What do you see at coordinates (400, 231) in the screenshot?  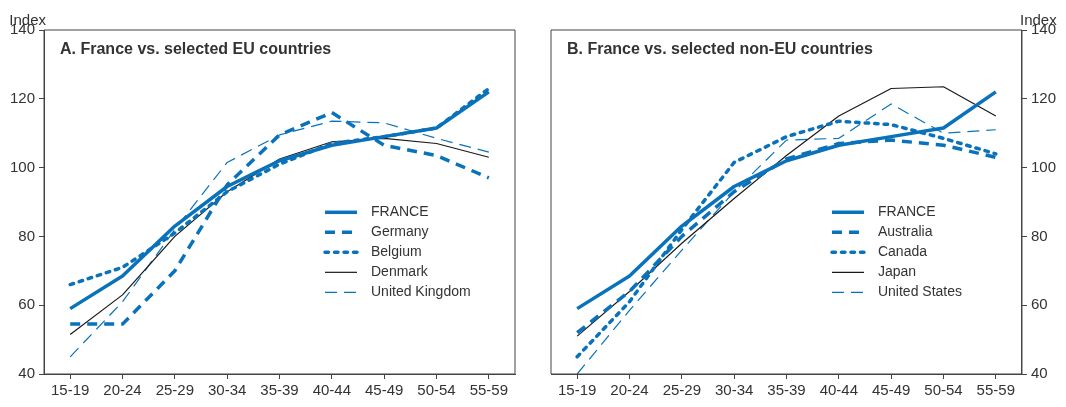 I see `legend-label: Germany` at bounding box center [400, 231].